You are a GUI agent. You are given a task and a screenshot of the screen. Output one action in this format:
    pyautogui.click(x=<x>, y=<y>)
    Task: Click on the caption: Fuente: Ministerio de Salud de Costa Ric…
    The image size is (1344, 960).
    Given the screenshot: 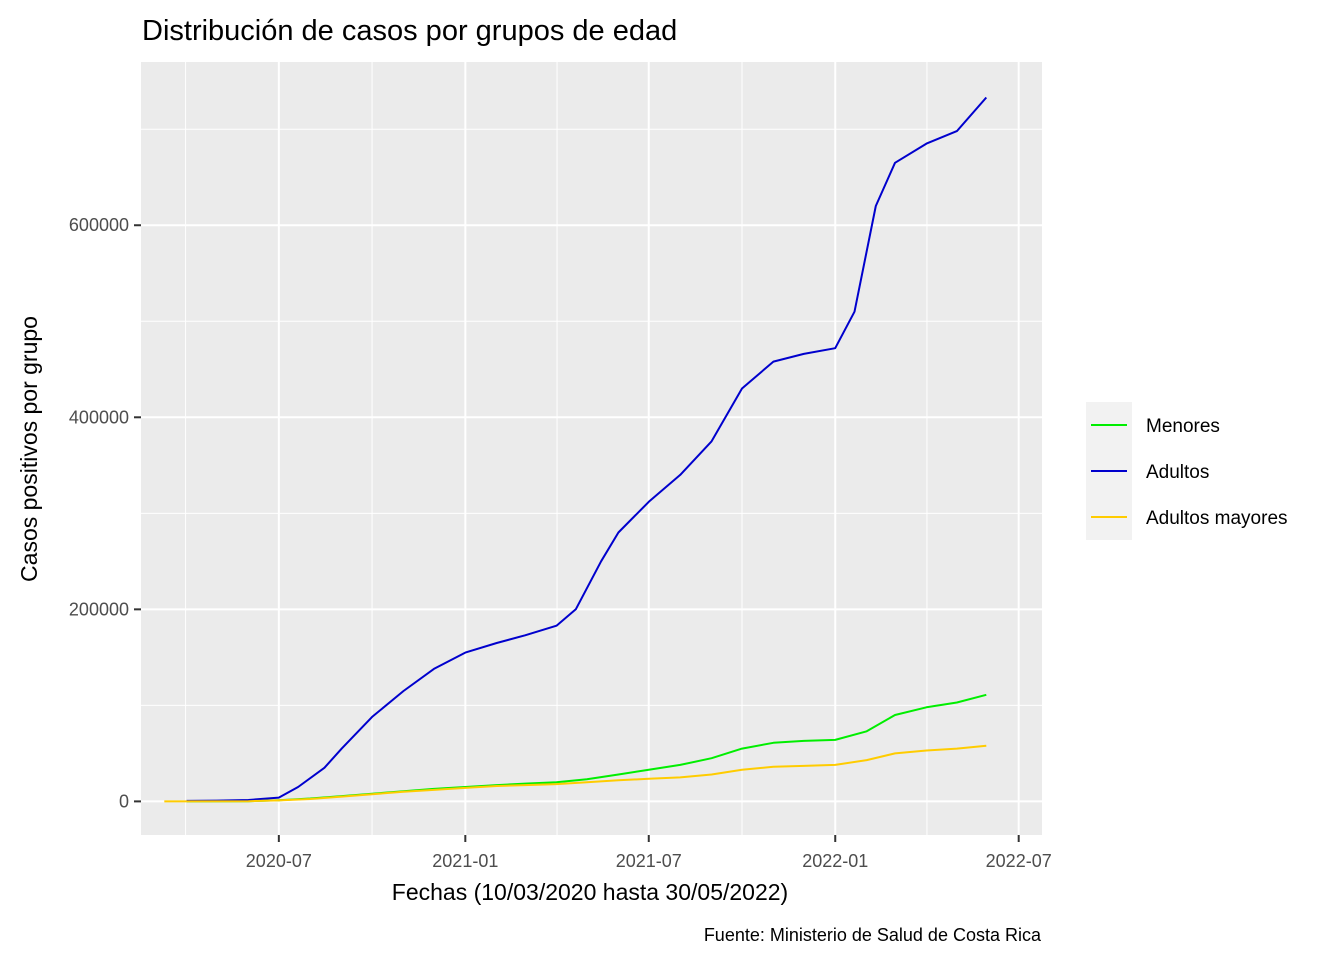 What is the action you would take?
    pyautogui.click(x=873, y=935)
    